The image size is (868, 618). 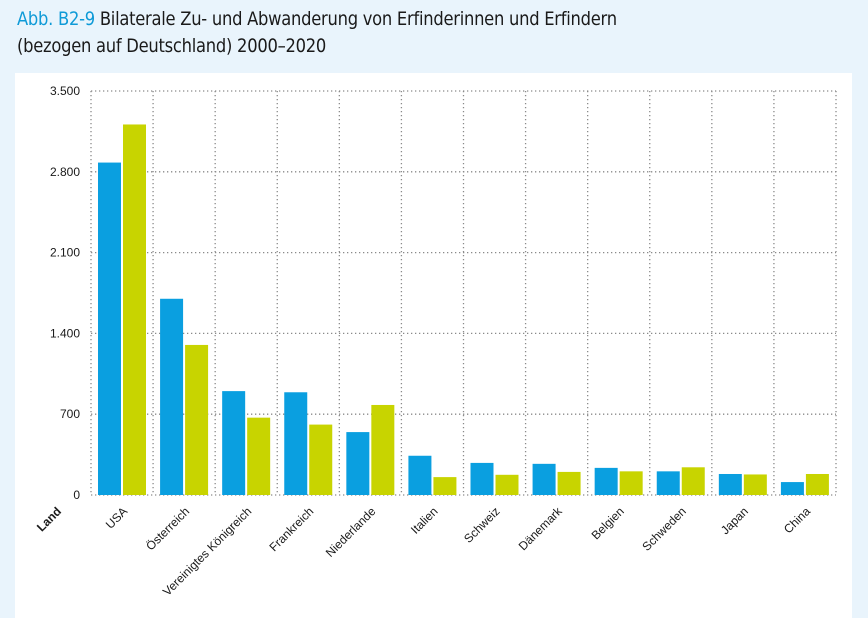 What do you see at coordinates (65, 172) in the screenshot?
I see `y-tick-label: 2.800` at bounding box center [65, 172].